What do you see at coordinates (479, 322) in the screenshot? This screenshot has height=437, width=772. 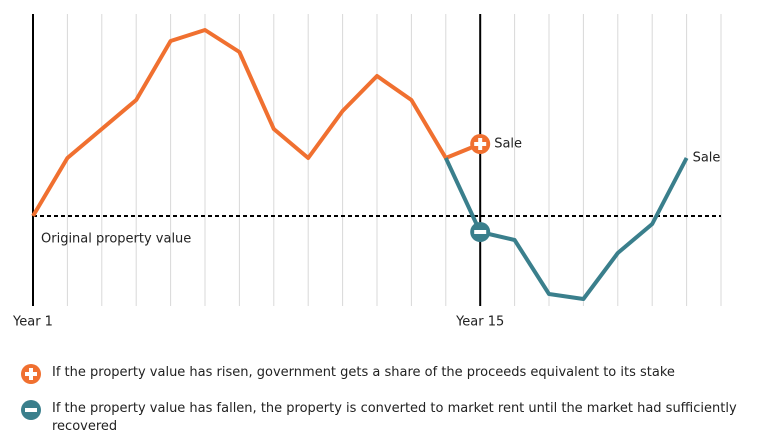 I see `x-tick-label: Year 15` at bounding box center [479, 322].